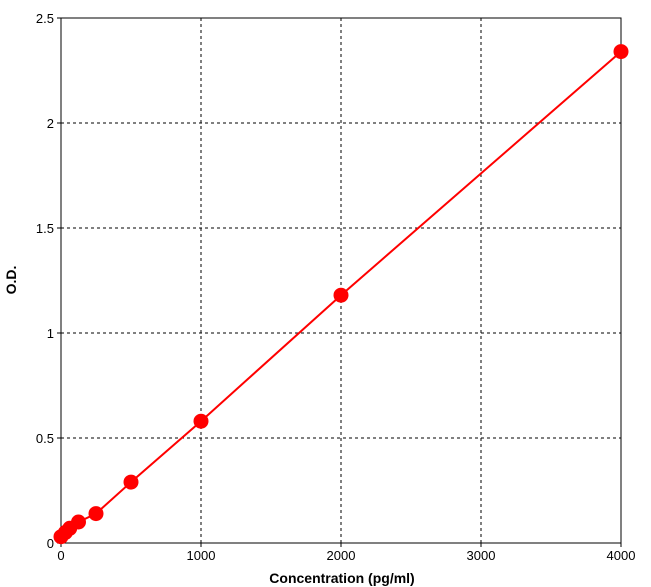 This screenshot has width=651, height=587. What do you see at coordinates (45, 18) in the screenshot?
I see `y-tick-label: 2.5` at bounding box center [45, 18].